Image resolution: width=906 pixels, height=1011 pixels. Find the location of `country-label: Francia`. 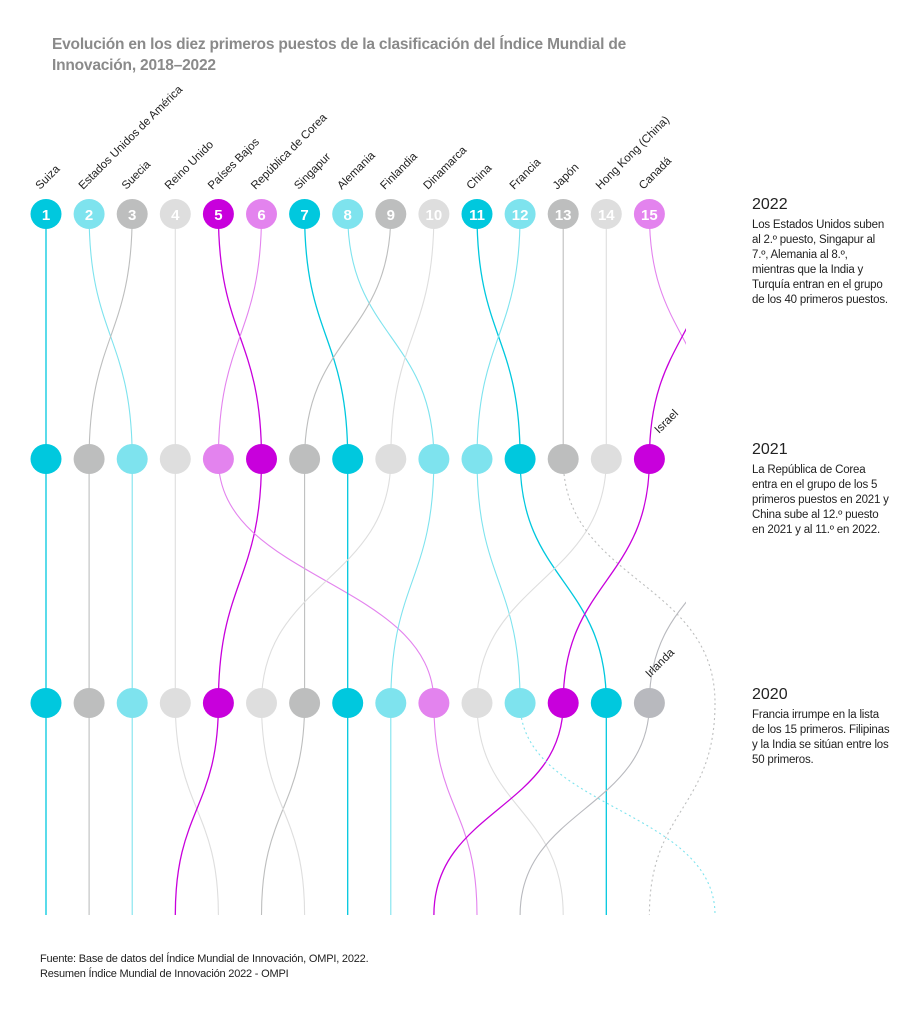

country-label: Francia is located at coordinates (526, 174).